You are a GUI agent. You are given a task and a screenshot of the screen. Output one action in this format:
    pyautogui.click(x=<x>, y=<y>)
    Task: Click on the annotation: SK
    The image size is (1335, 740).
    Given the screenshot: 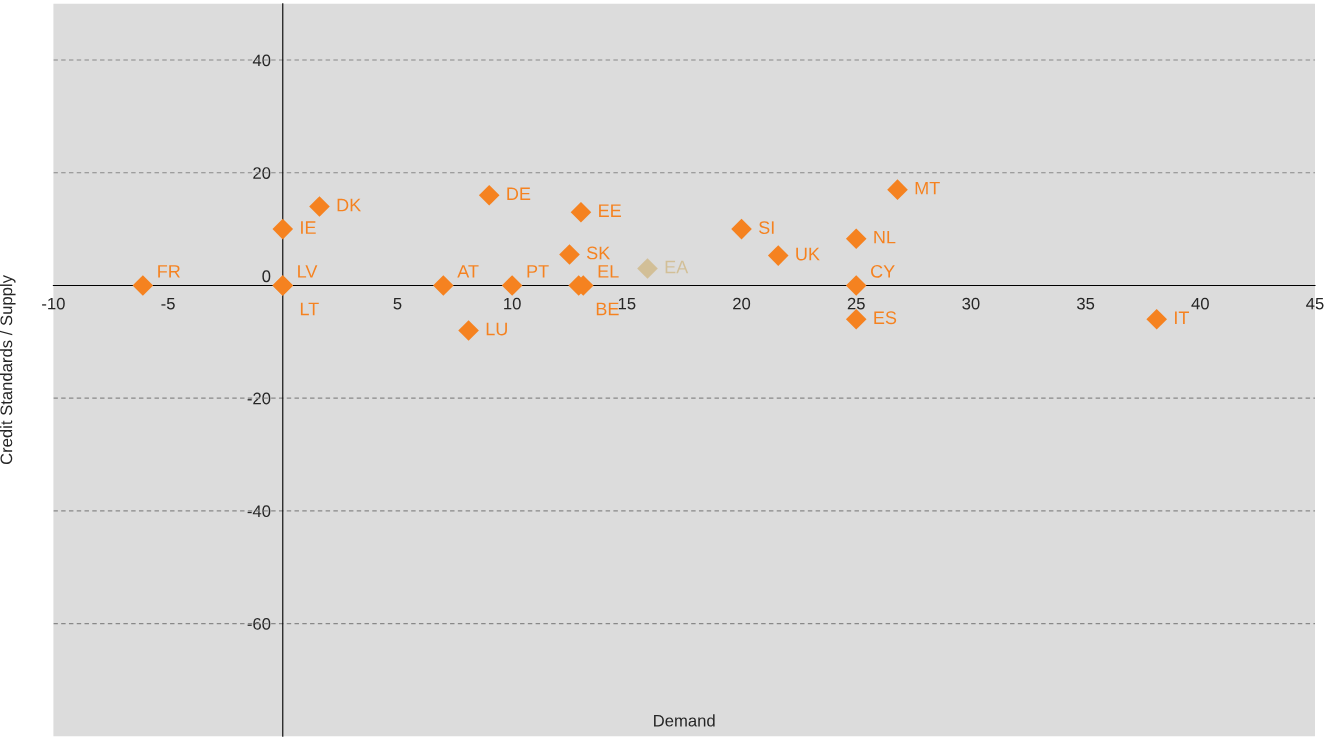 What is the action you would take?
    pyautogui.click(x=598, y=253)
    